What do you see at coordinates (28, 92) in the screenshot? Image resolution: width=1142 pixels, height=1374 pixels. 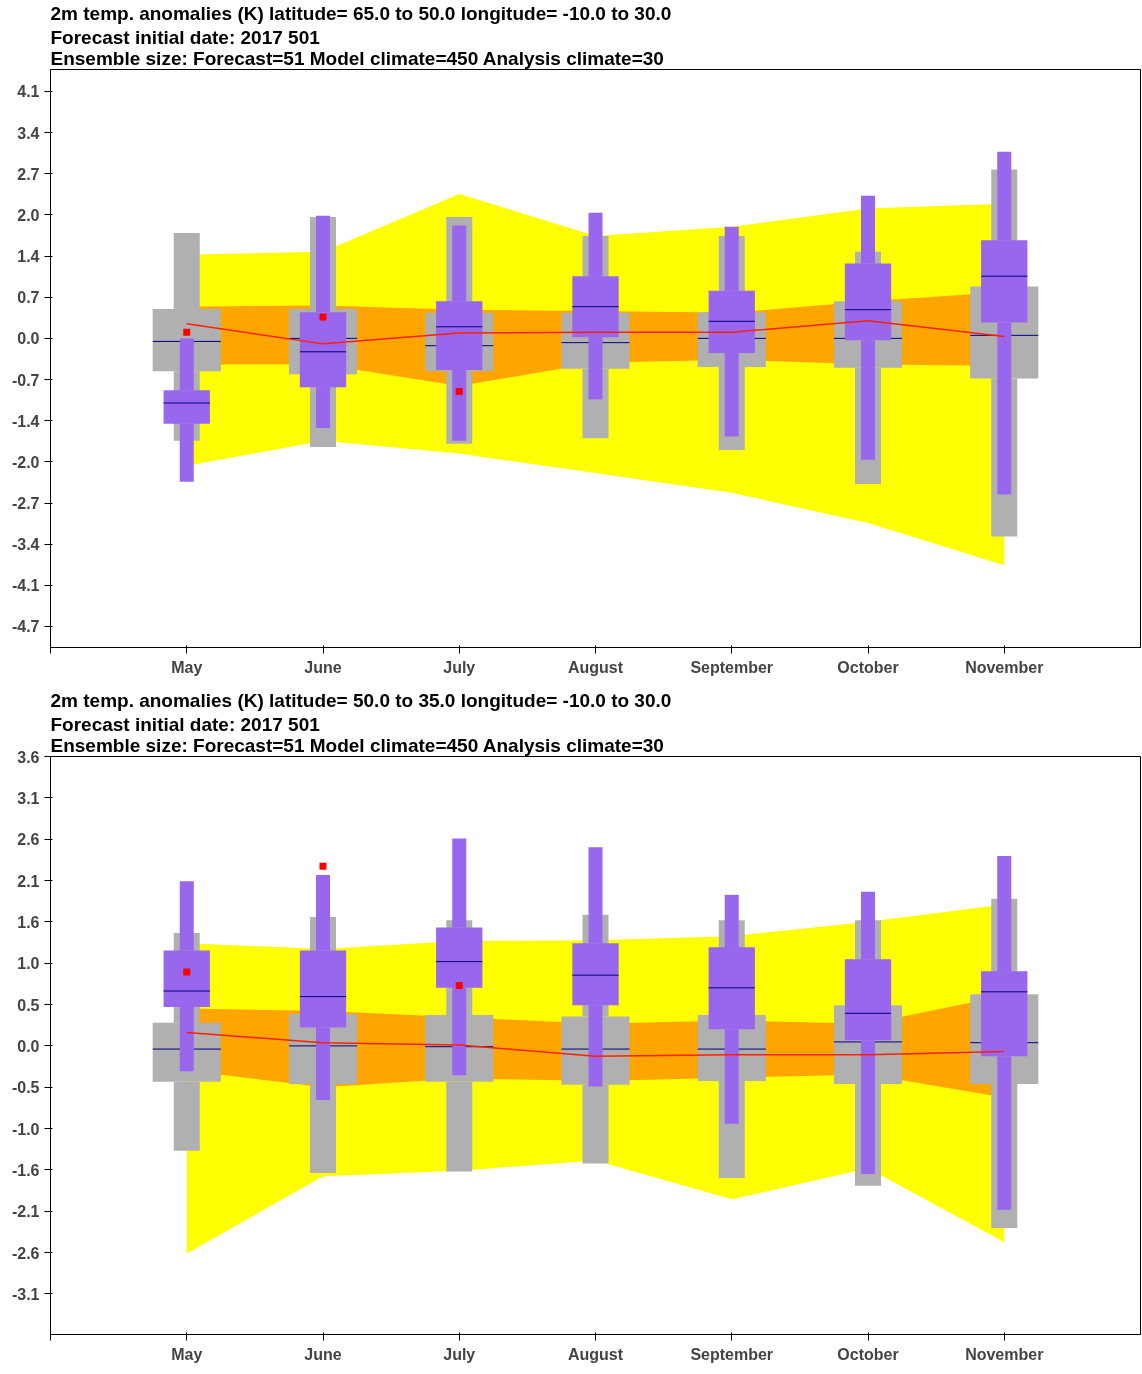 I see `y-tick-label: 4.1` at bounding box center [28, 92].